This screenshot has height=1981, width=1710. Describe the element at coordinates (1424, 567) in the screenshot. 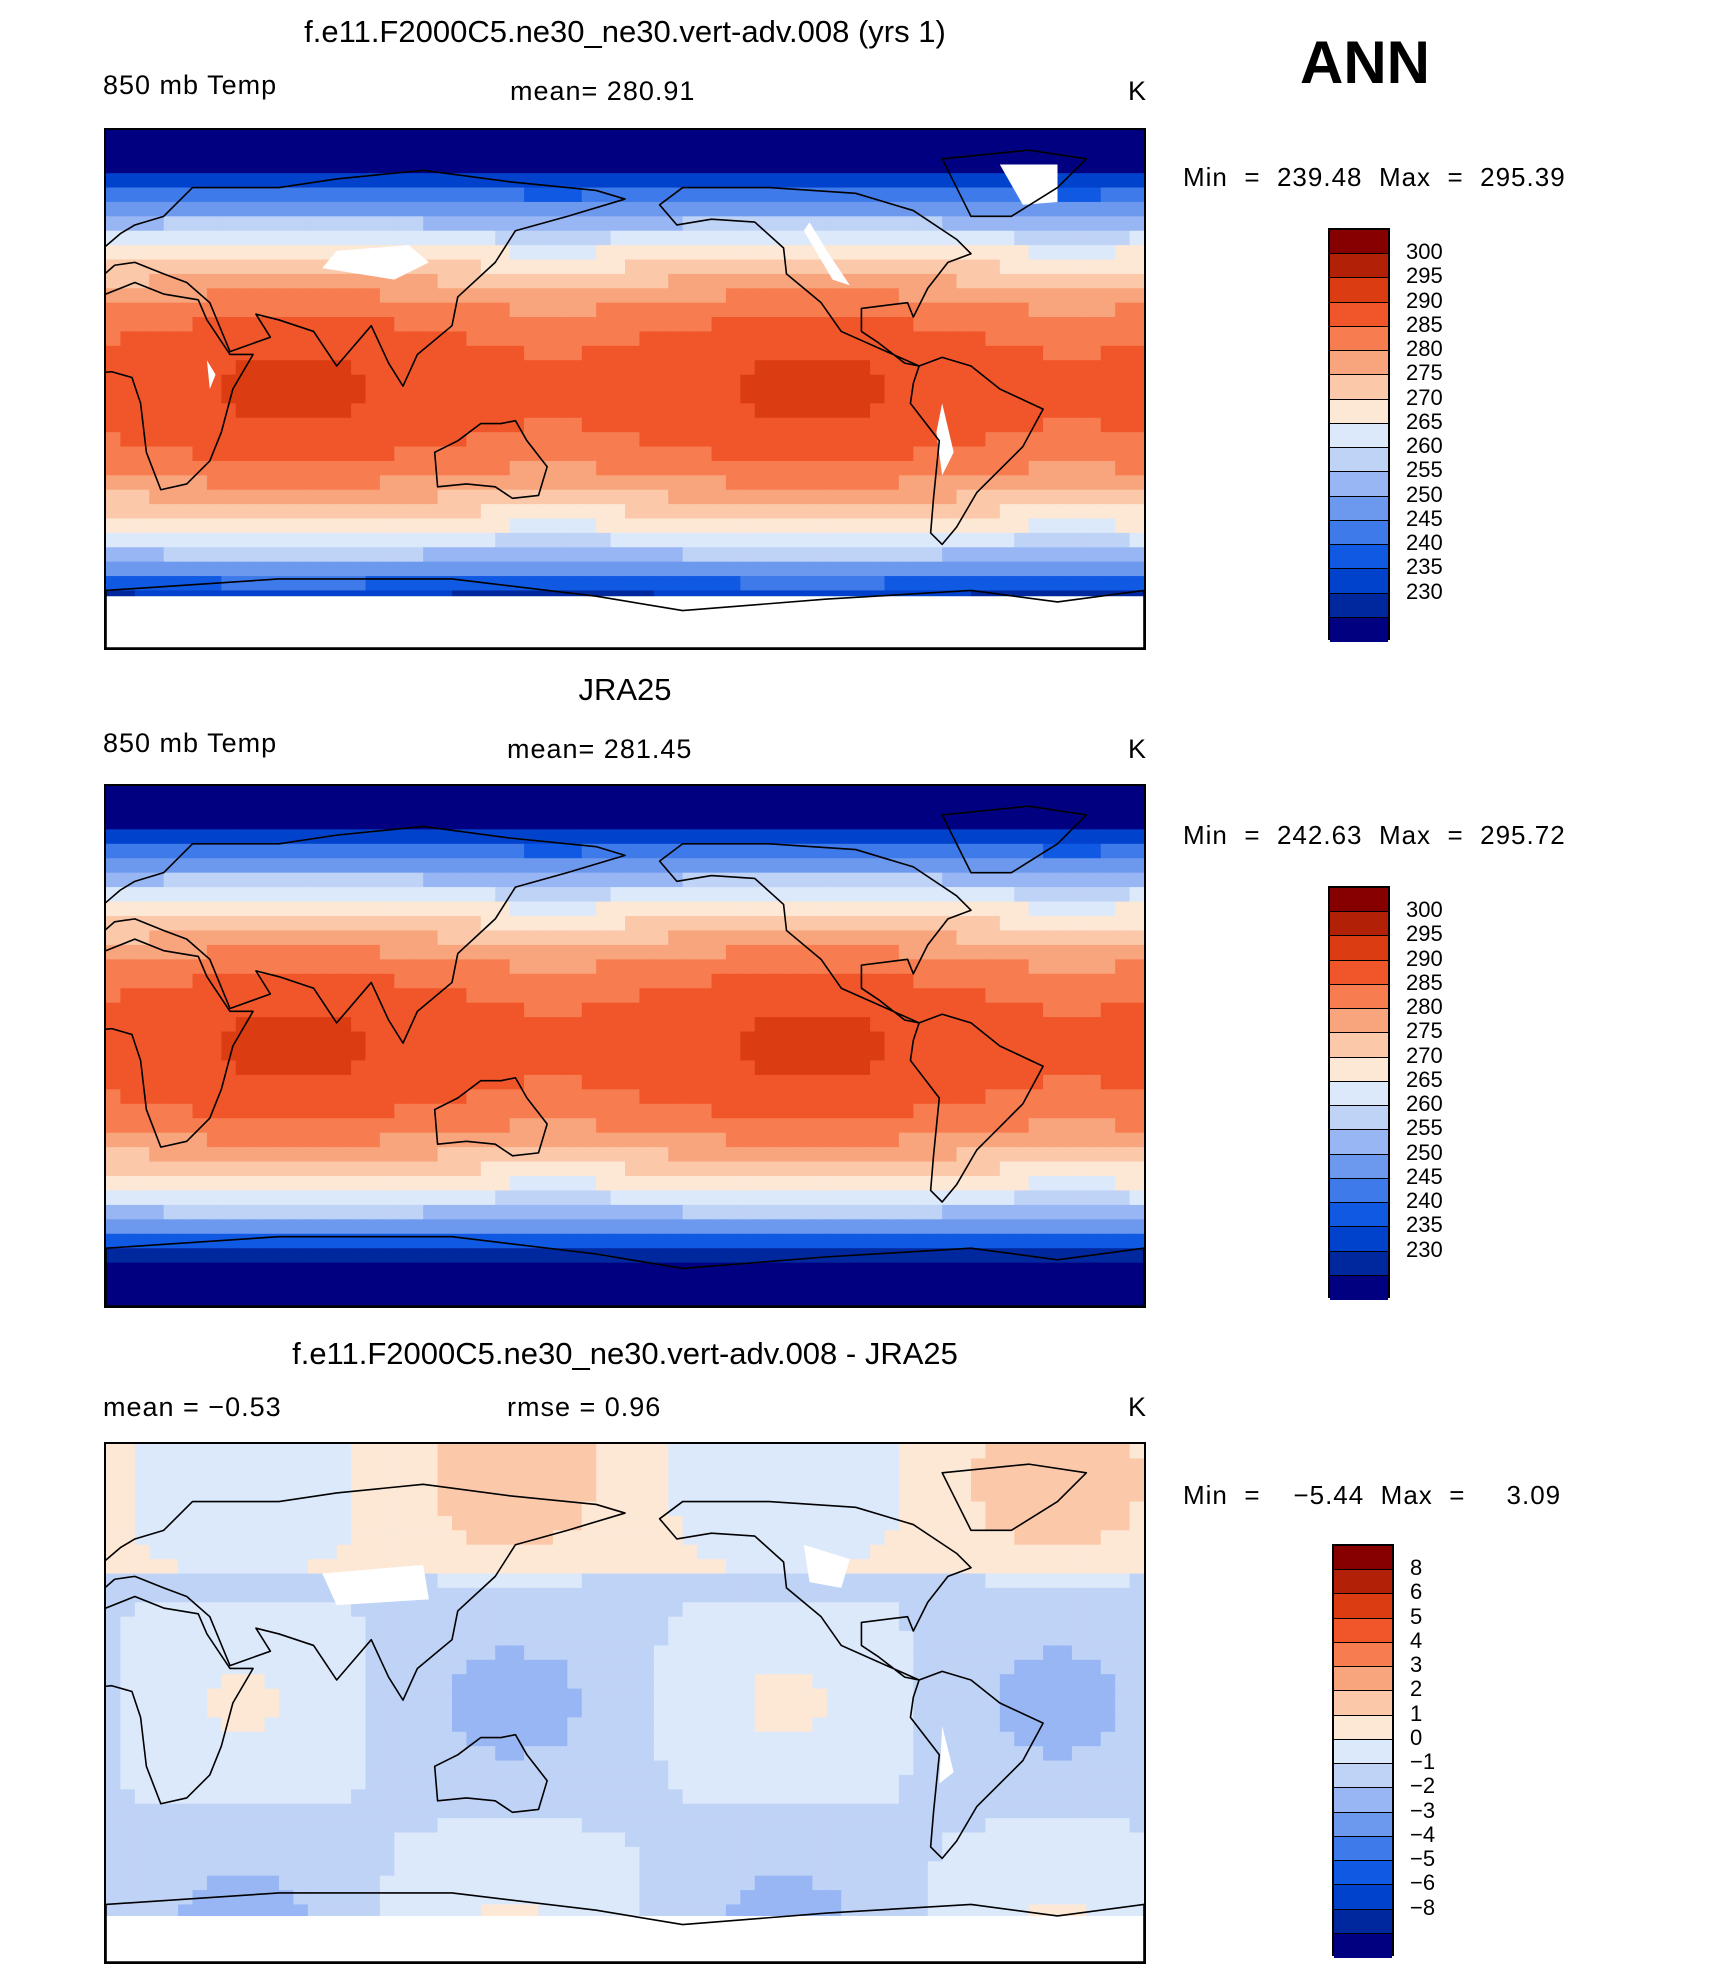

I see `colorbar-tick-label: 235` at that location.